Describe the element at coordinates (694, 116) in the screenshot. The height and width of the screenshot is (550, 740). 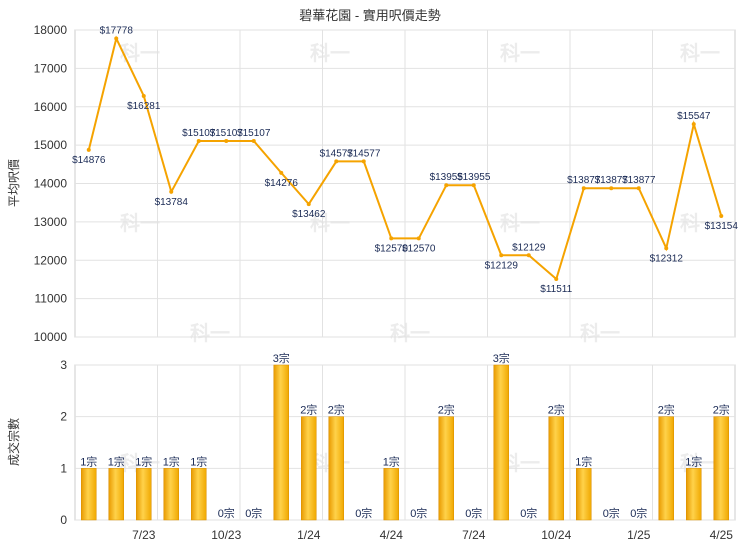
I see `price-point-label: $15547` at that location.